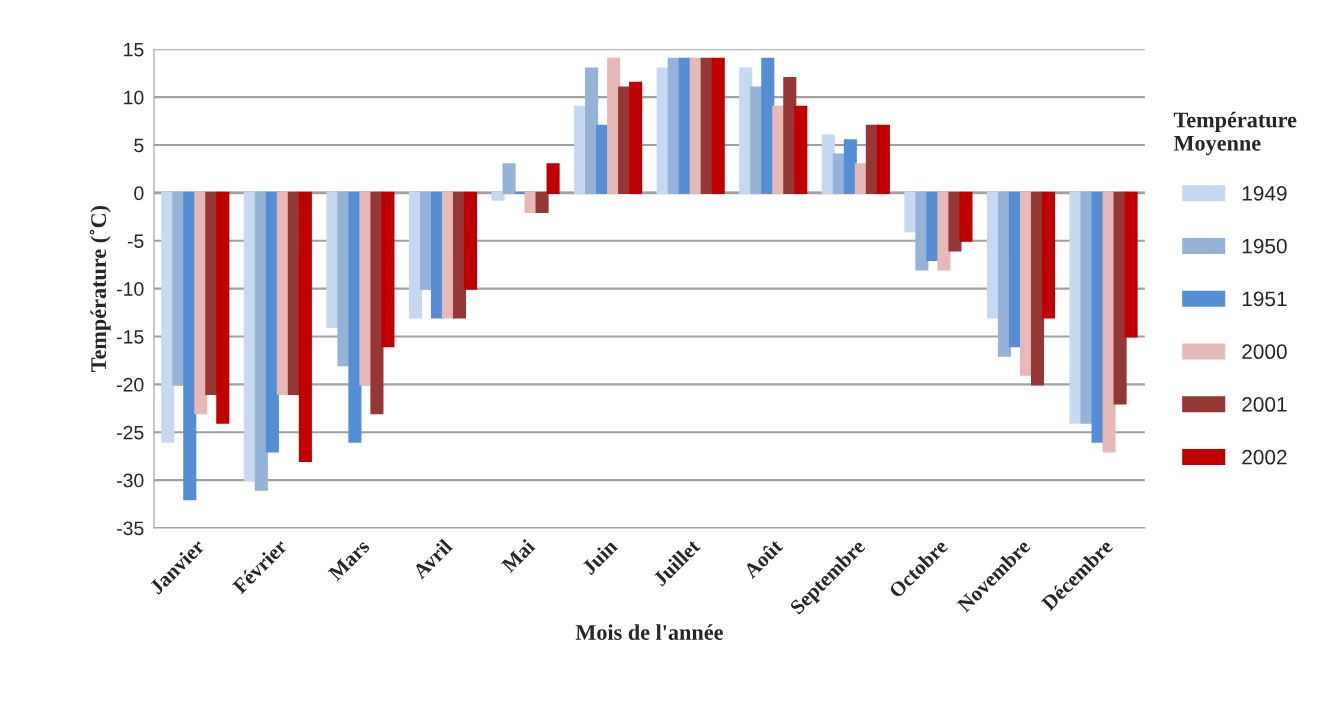 The image size is (1339, 704). What do you see at coordinates (599, 556) in the screenshot?
I see `x-tick-label: Juin` at bounding box center [599, 556].